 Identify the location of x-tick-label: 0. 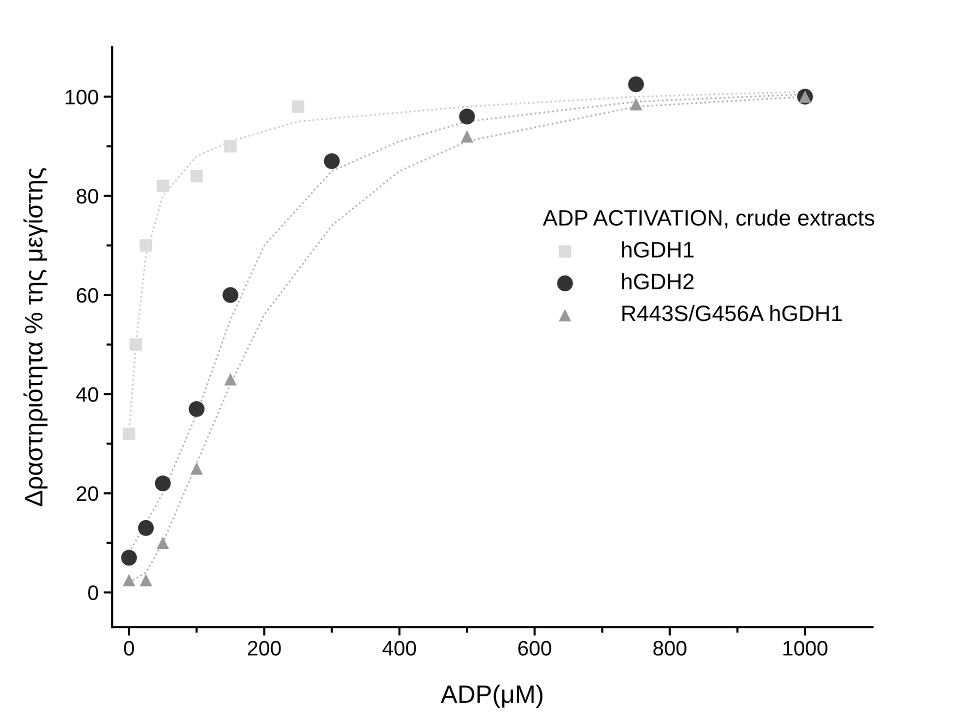
(129, 648).